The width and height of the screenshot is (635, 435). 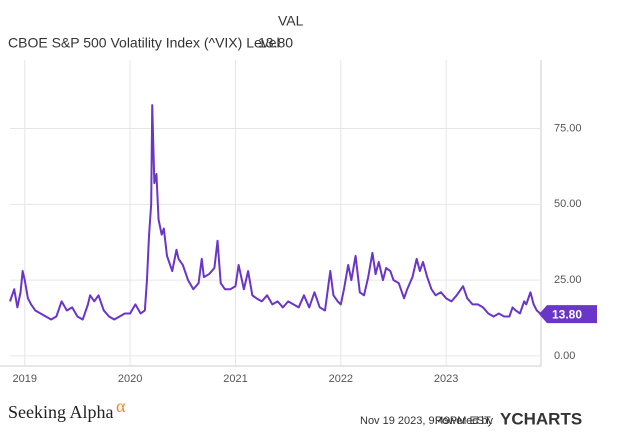 What do you see at coordinates (275, 43) in the screenshot?
I see `series-current-value: 13.80` at bounding box center [275, 43].